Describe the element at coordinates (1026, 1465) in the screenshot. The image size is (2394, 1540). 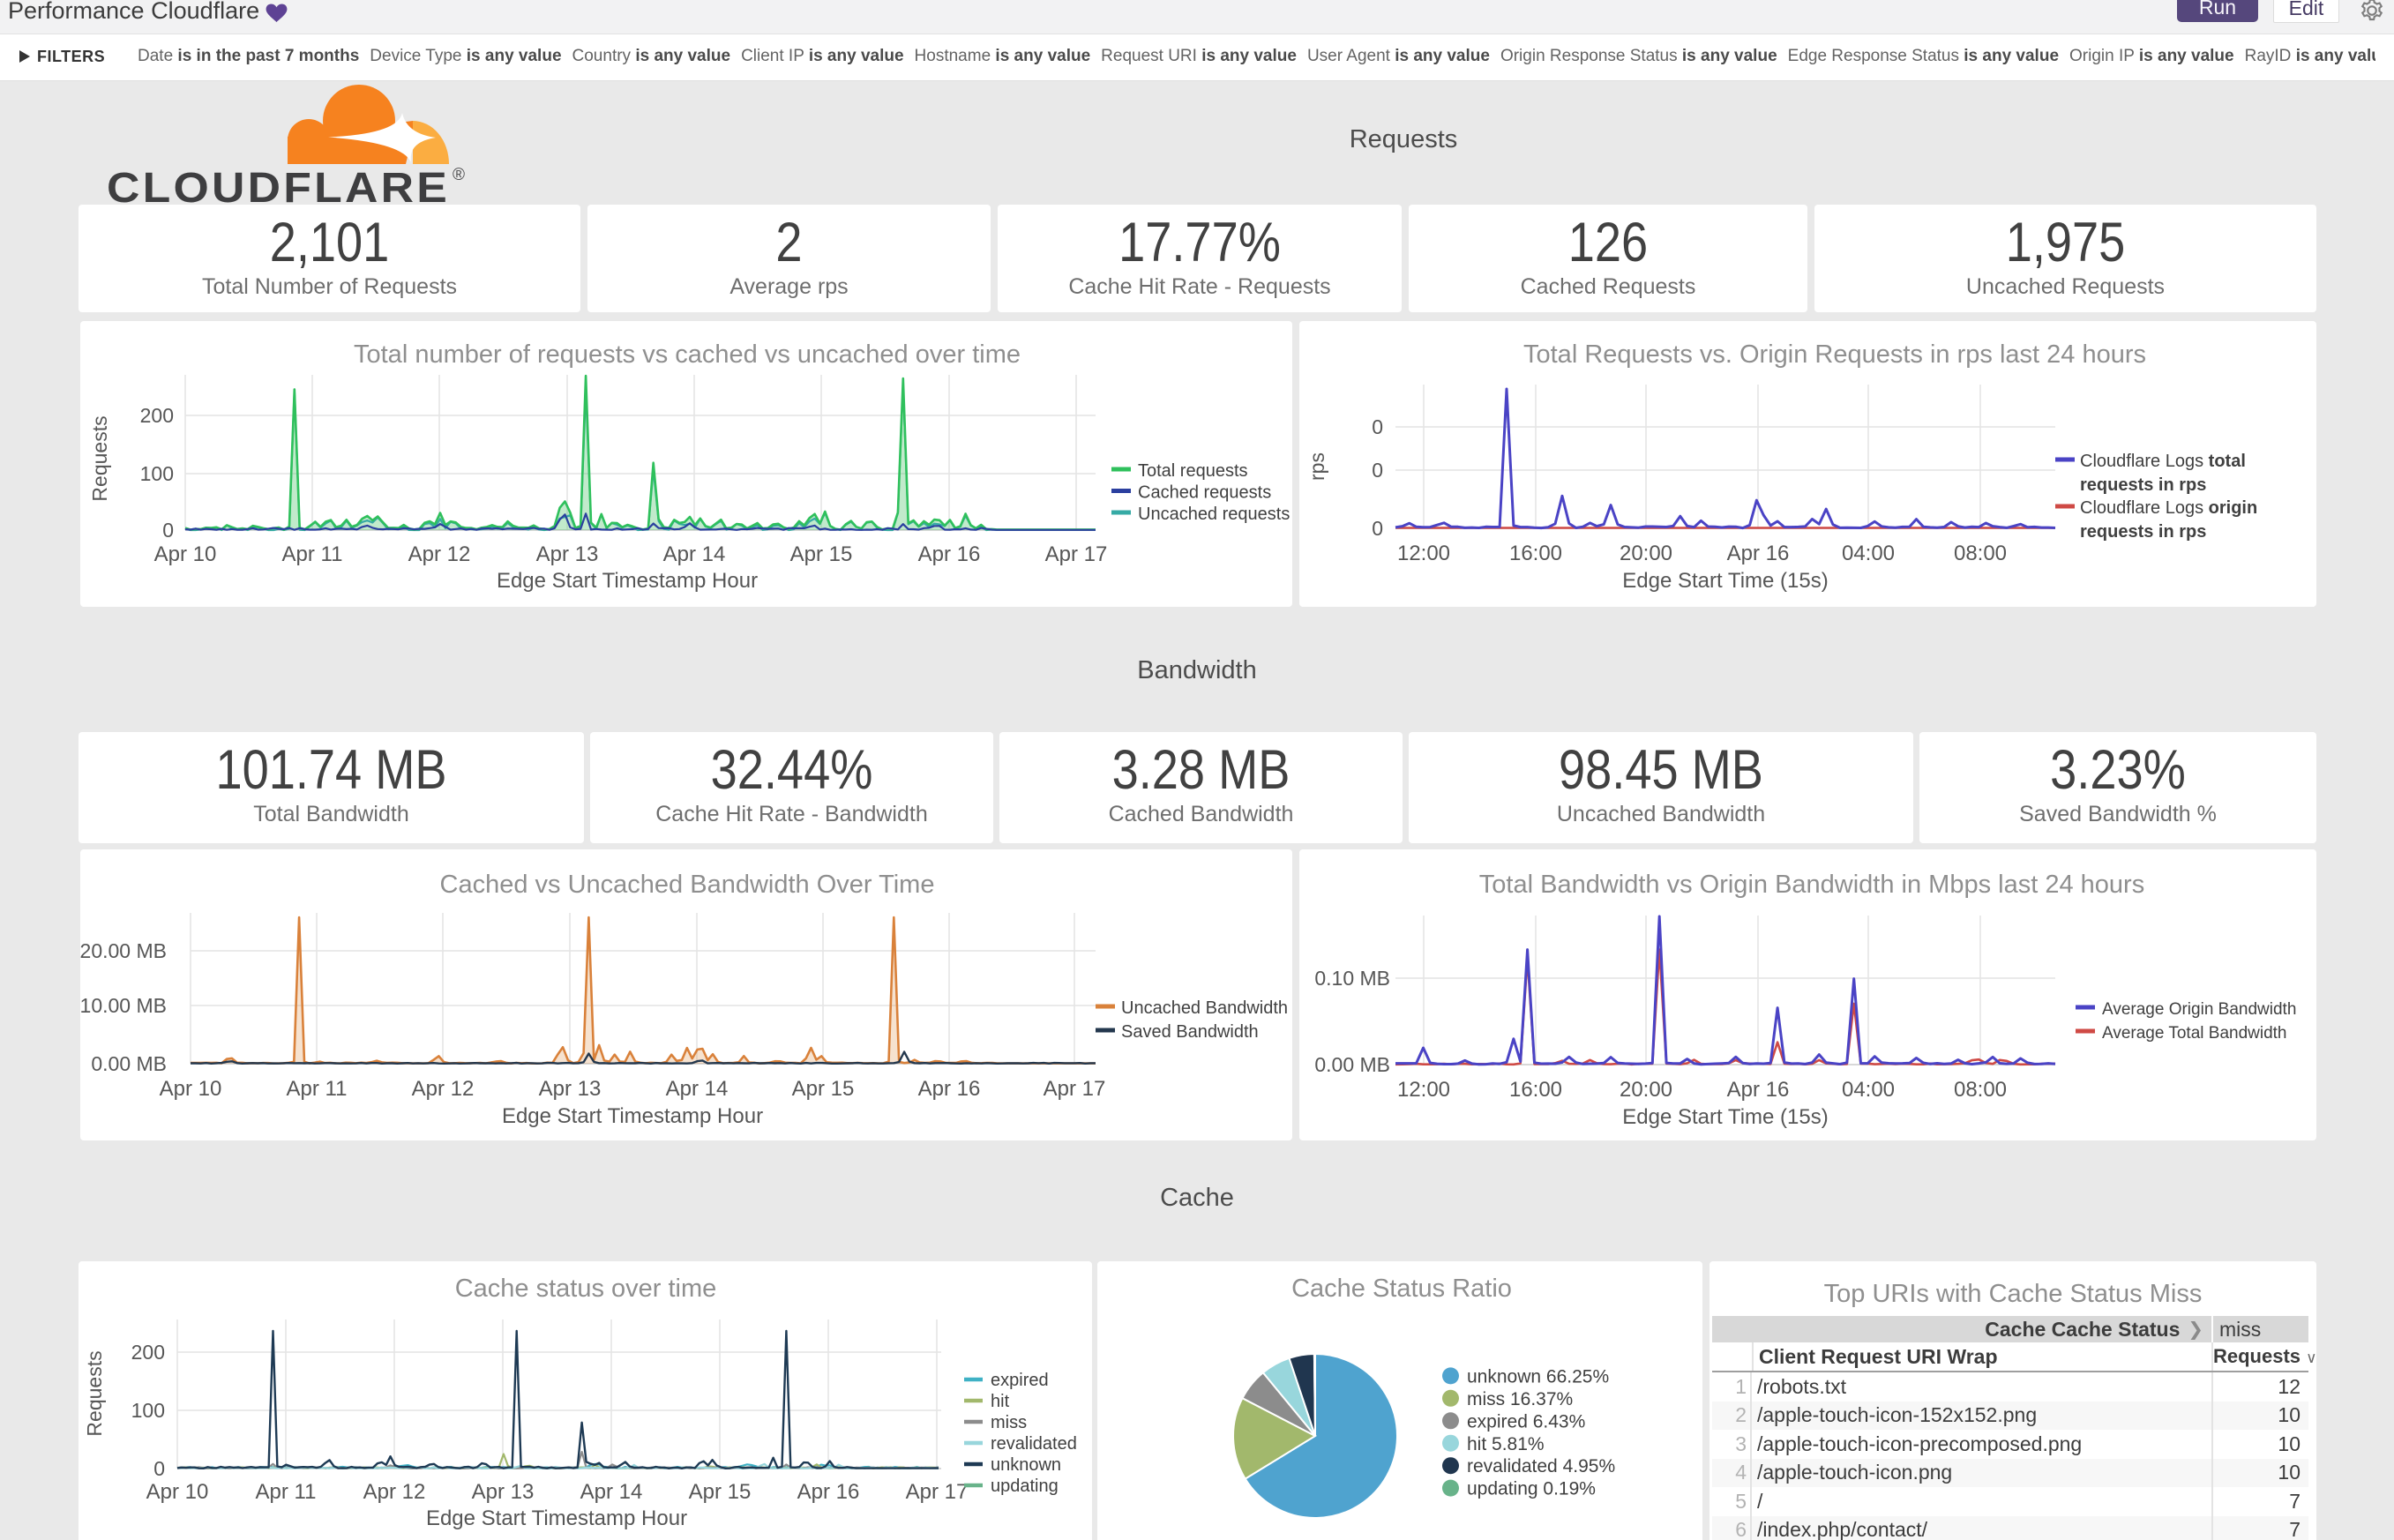
I see `svg-text: unknown` at that location.